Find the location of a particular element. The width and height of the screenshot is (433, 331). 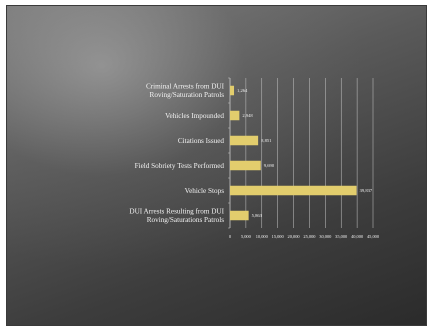

category-label: Vehicles Impounded is located at coordinates (194, 116).